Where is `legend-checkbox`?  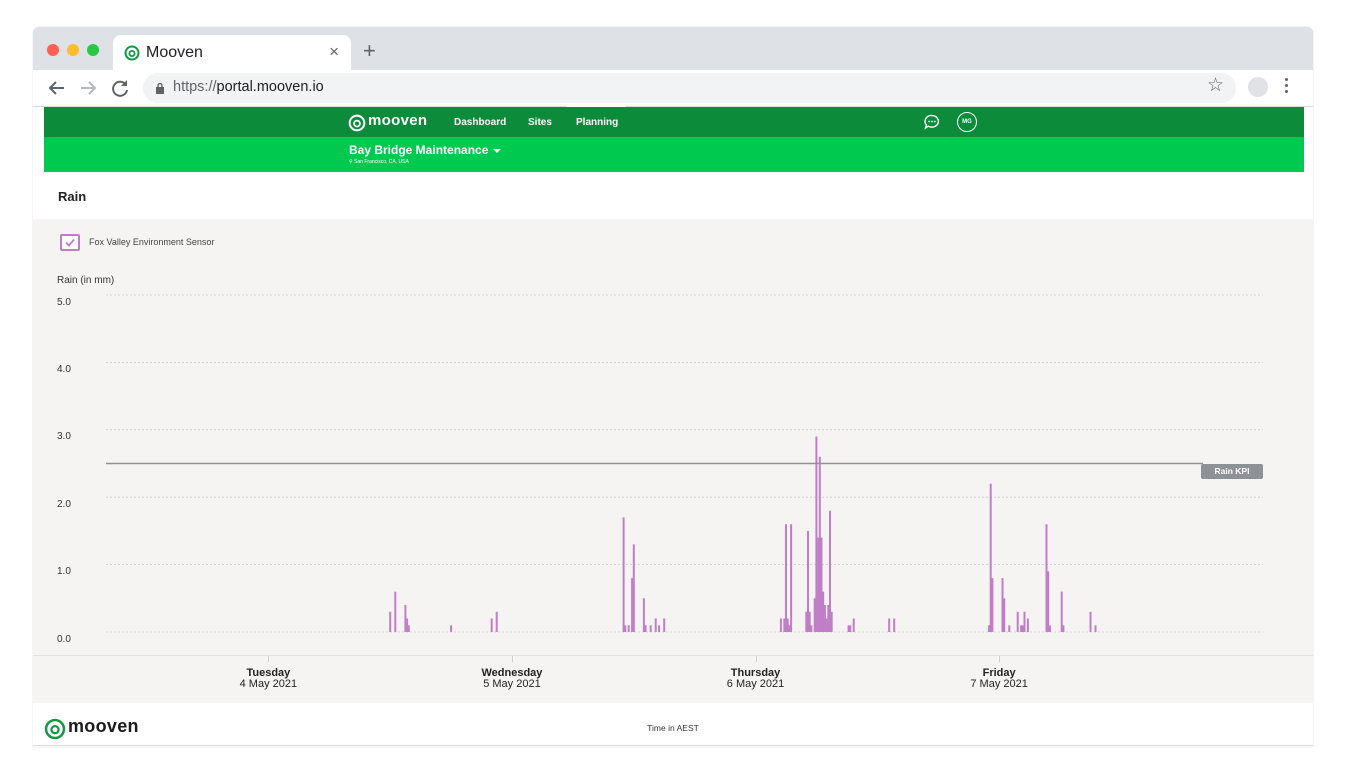 legend-checkbox is located at coordinates (70, 242).